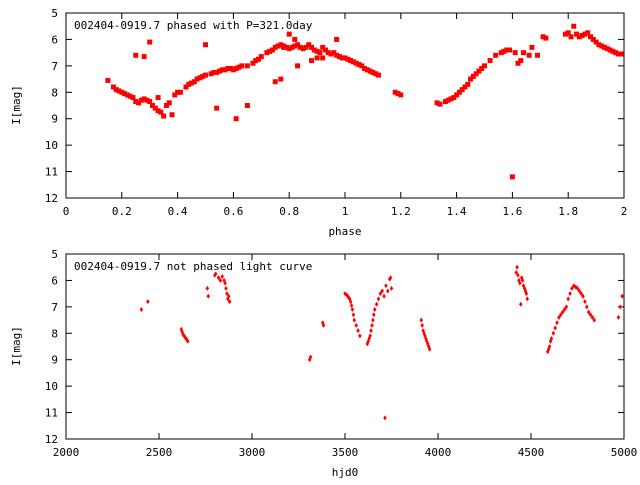 This screenshot has width=640, height=485. I want to click on unphased-y-tick-label: 5, so click(54, 254).